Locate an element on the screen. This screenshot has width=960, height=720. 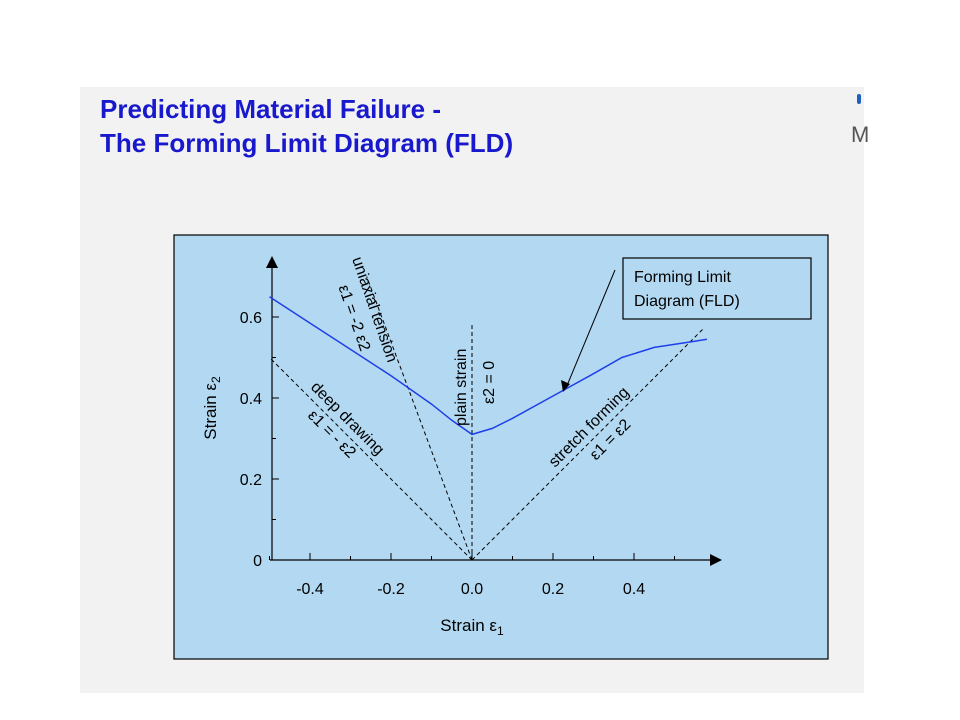
x-tick-labels: -0.4 -0.2 0.0 0.2 0.4 is located at coordinates (470, 589).